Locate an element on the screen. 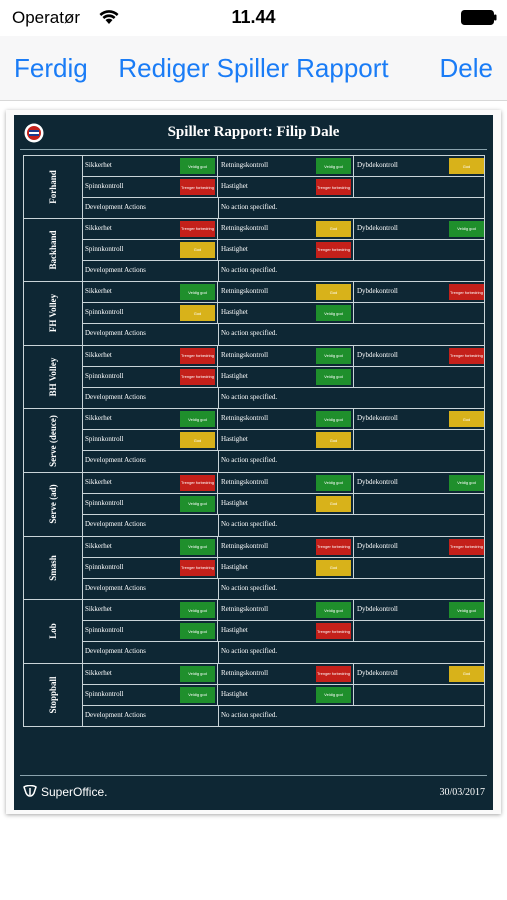  report-date: 30/03/2017 is located at coordinates (462, 792).